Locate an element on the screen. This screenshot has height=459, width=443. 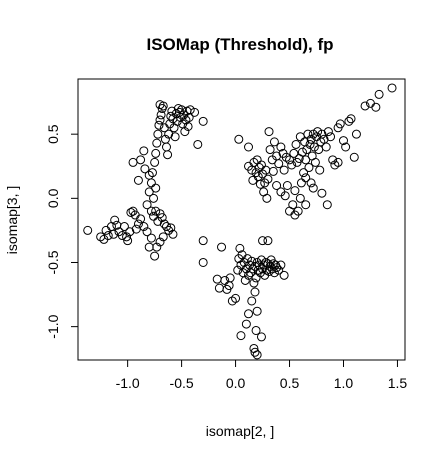
x-tick-label: -0.5 is located at coordinates (182, 383).